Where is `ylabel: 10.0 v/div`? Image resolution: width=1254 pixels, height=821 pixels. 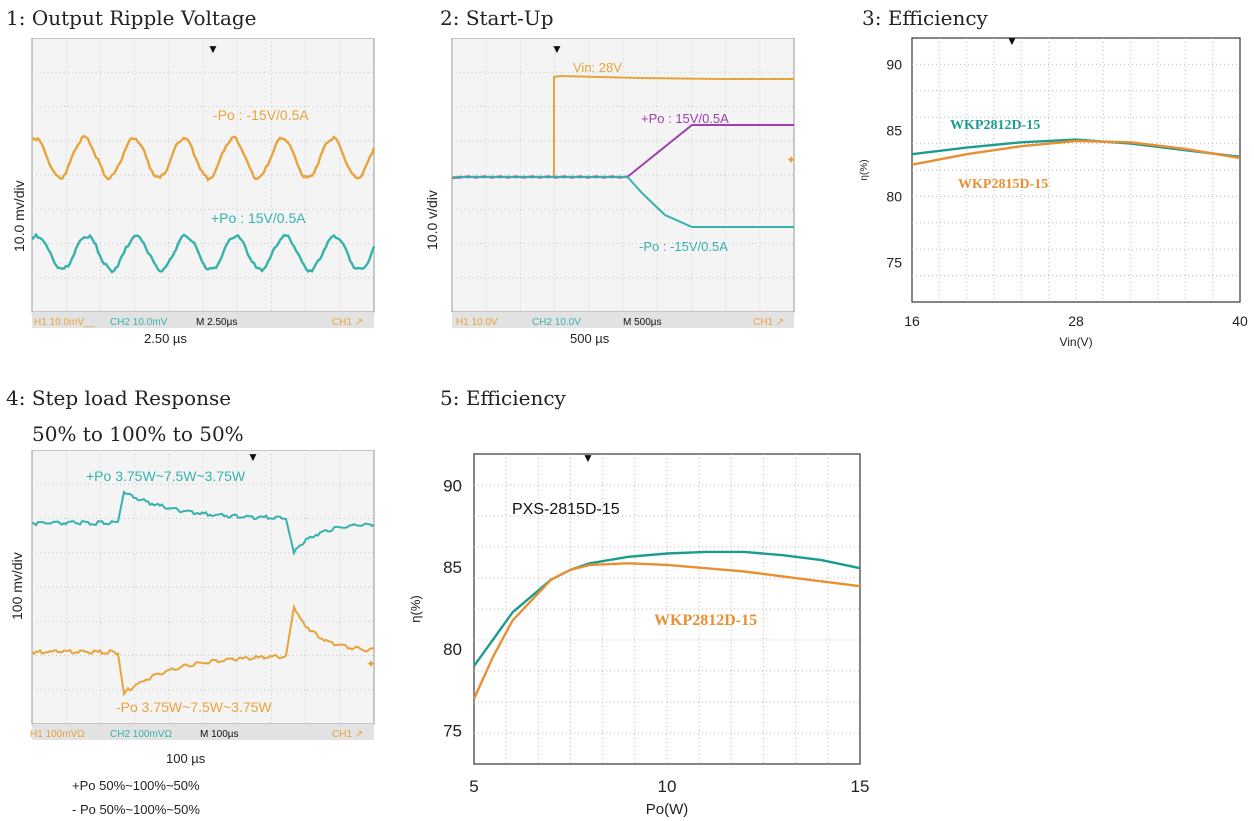 ylabel: 10.0 v/div is located at coordinates (432, 220).